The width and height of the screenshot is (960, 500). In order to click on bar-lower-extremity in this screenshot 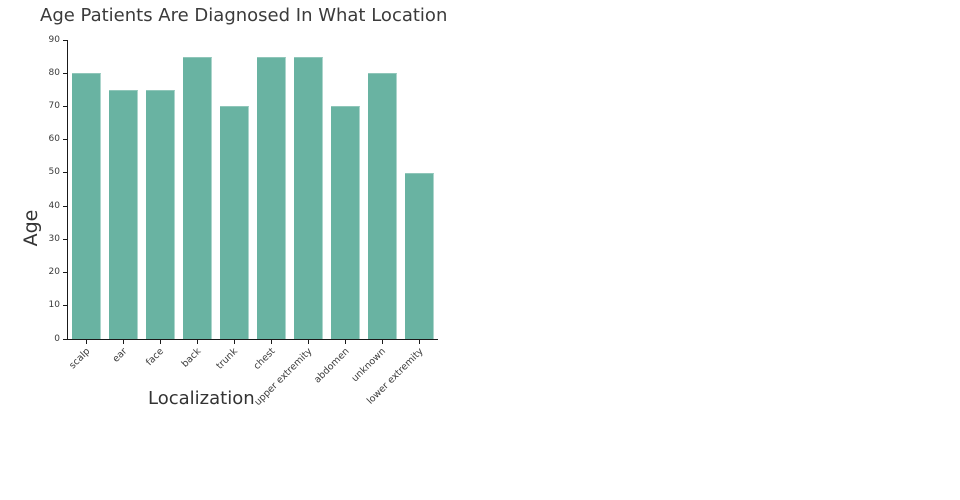, I will do `click(419, 255)`.